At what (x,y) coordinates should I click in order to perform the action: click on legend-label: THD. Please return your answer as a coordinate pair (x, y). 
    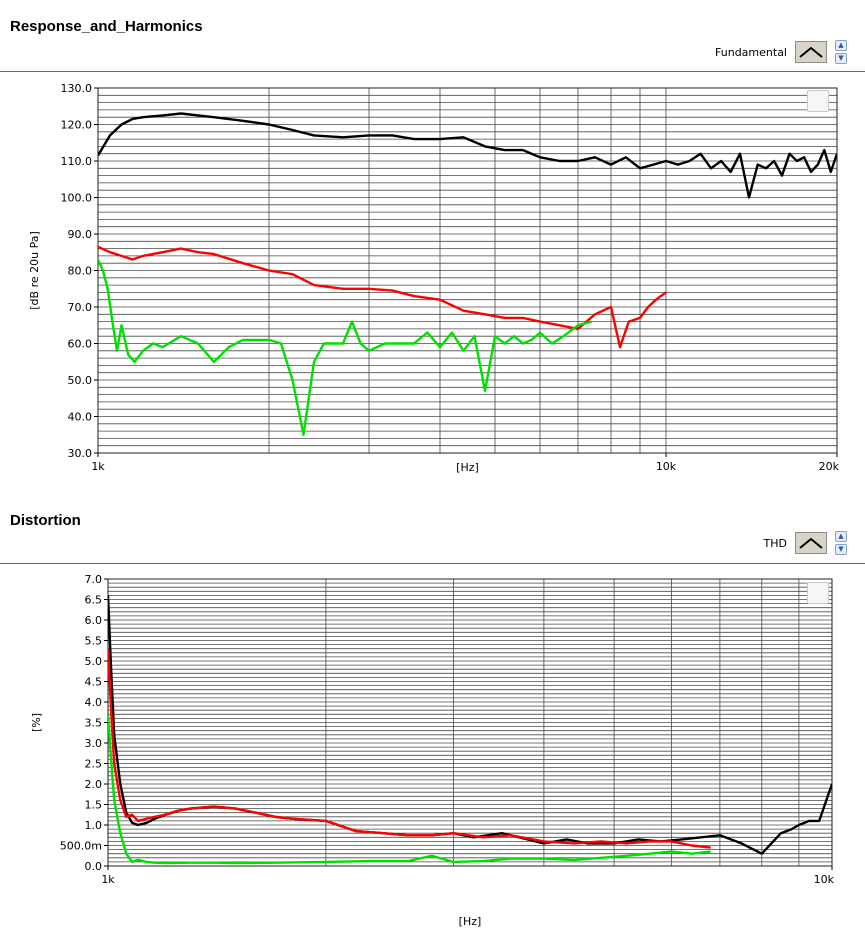
    Looking at the image, I should click on (775, 543).